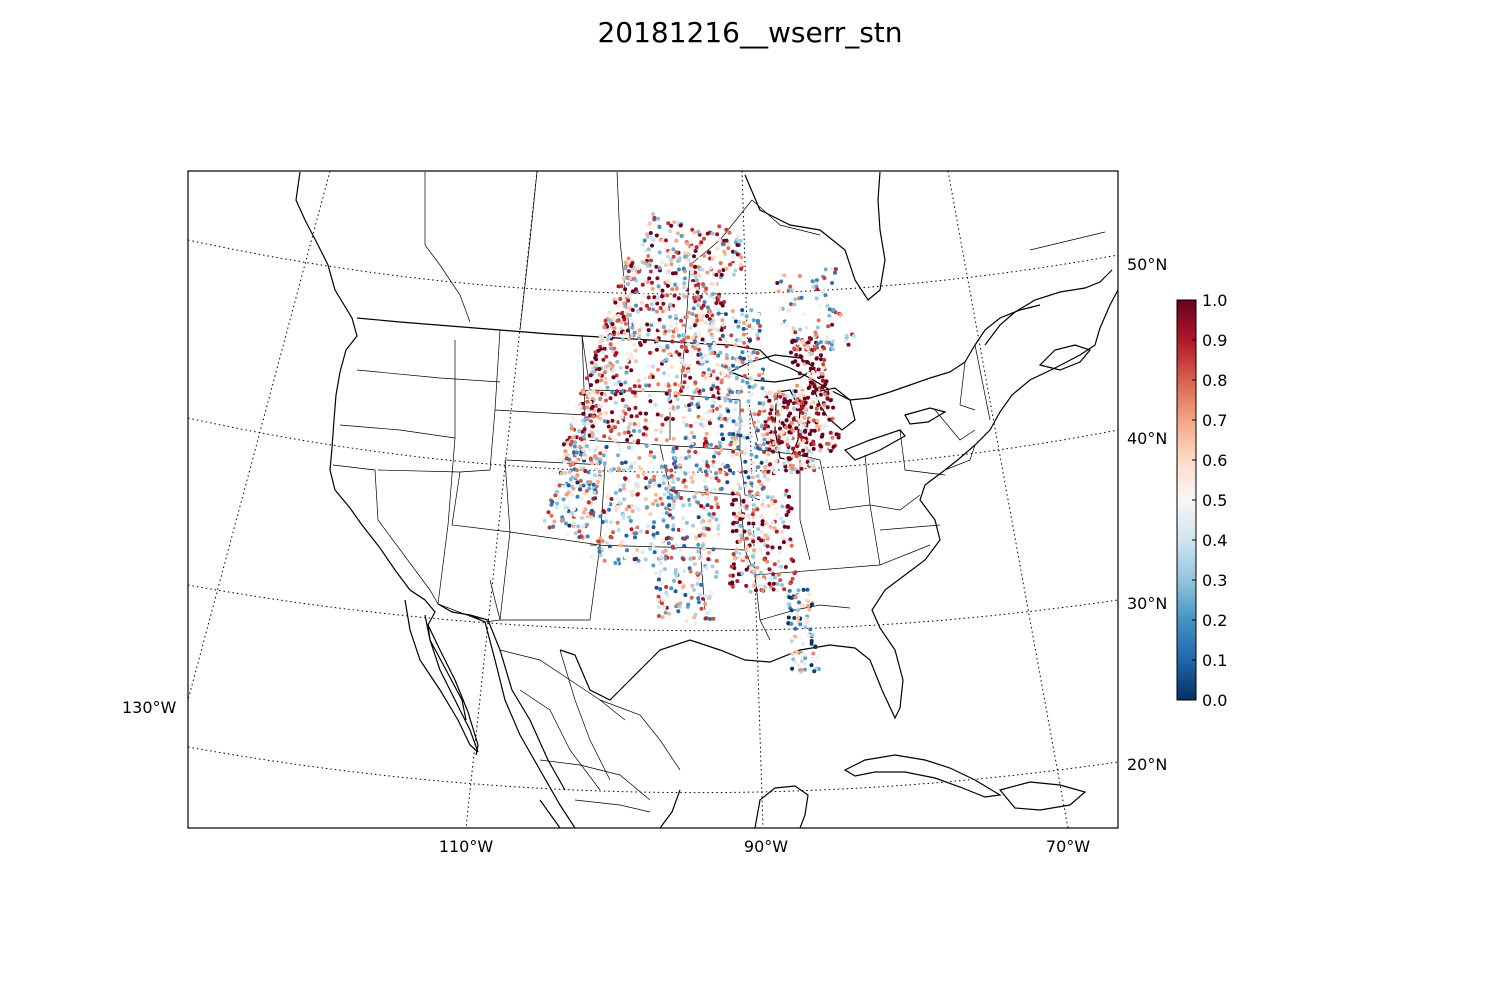 This screenshot has width=1500, height=1000. Describe the element at coordinates (1042, 796) in the screenshot. I see `hispaniola-coast` at that location.